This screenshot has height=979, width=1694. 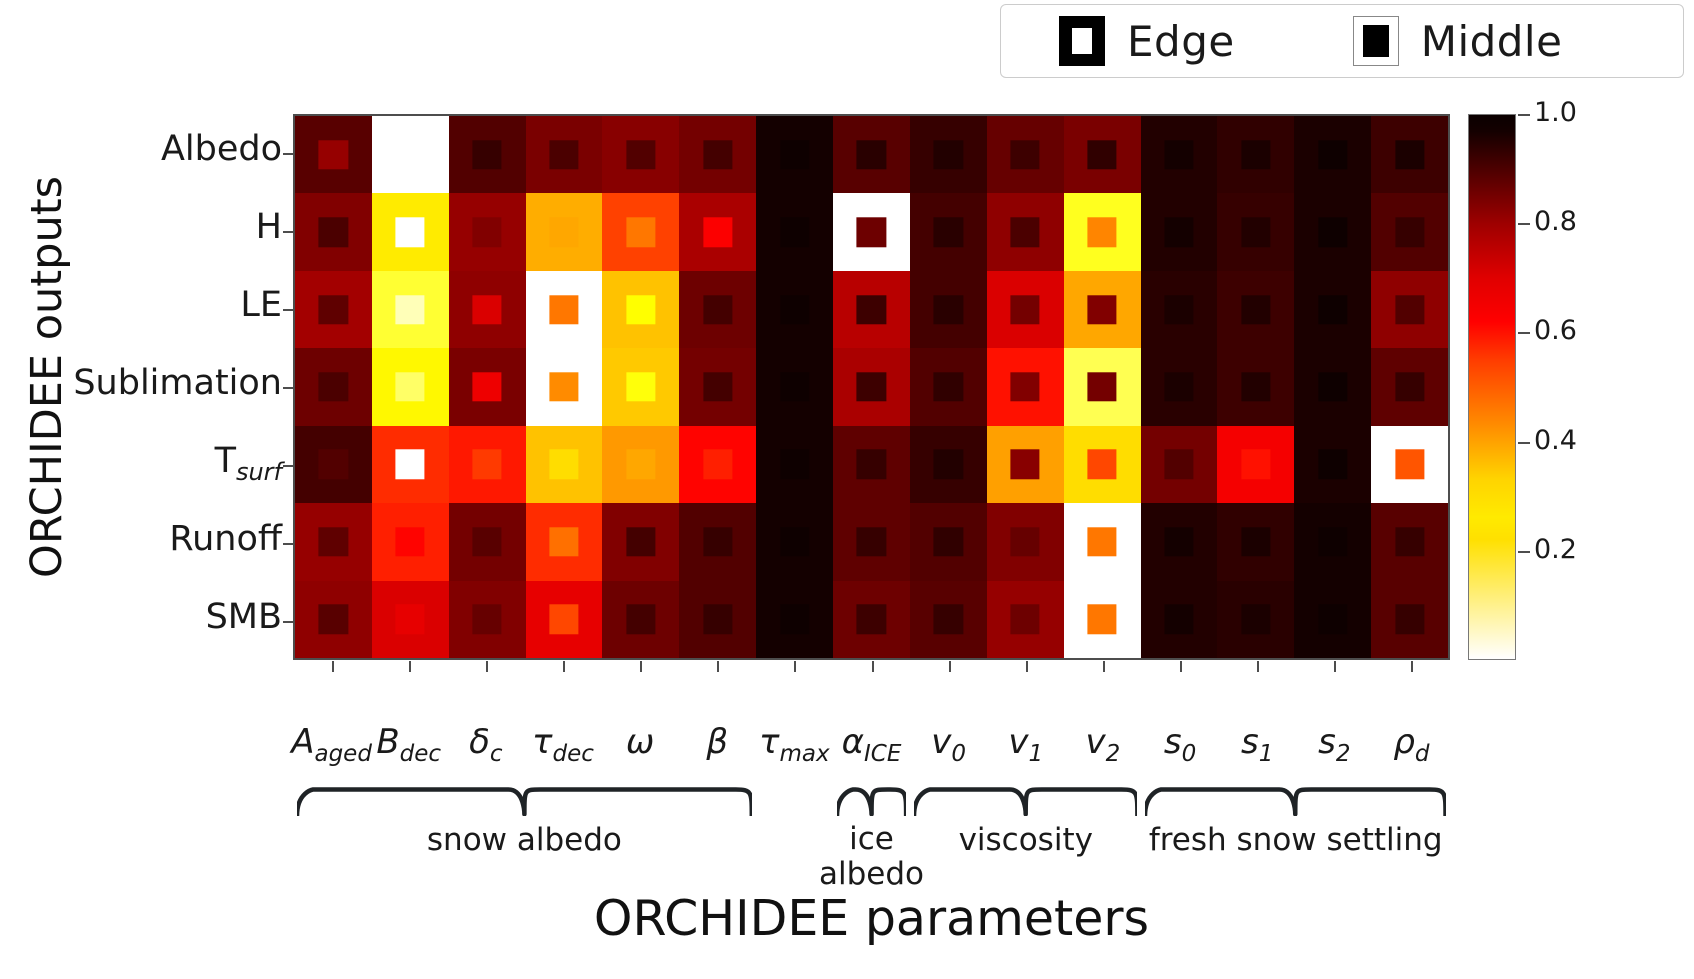 I want to click on colorbar-gradient, so click(x=1492, y=387).